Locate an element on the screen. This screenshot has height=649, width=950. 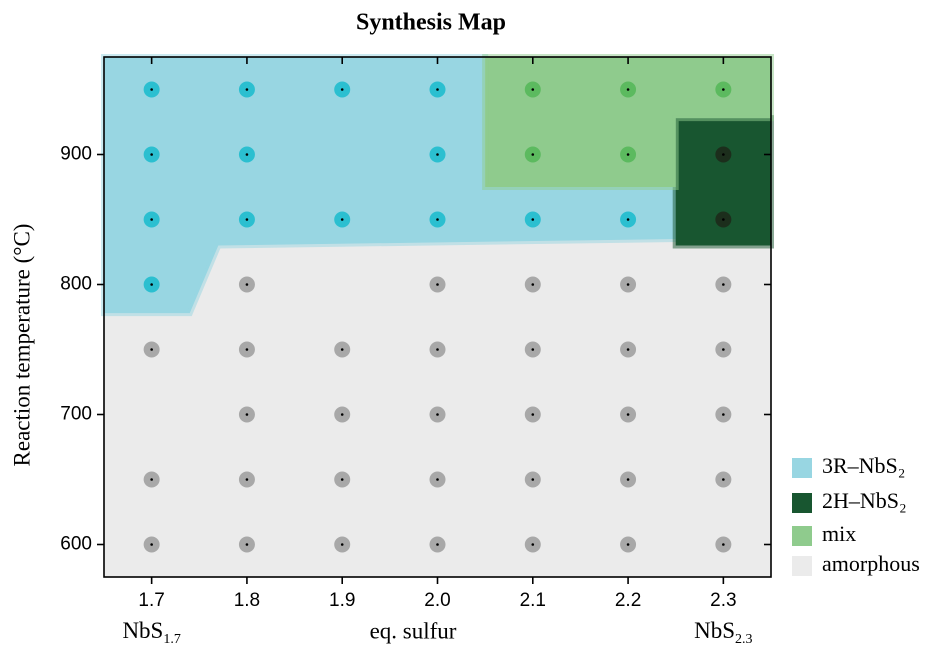
x-tick-label: 2.3 is located at coordinates (723, 600).